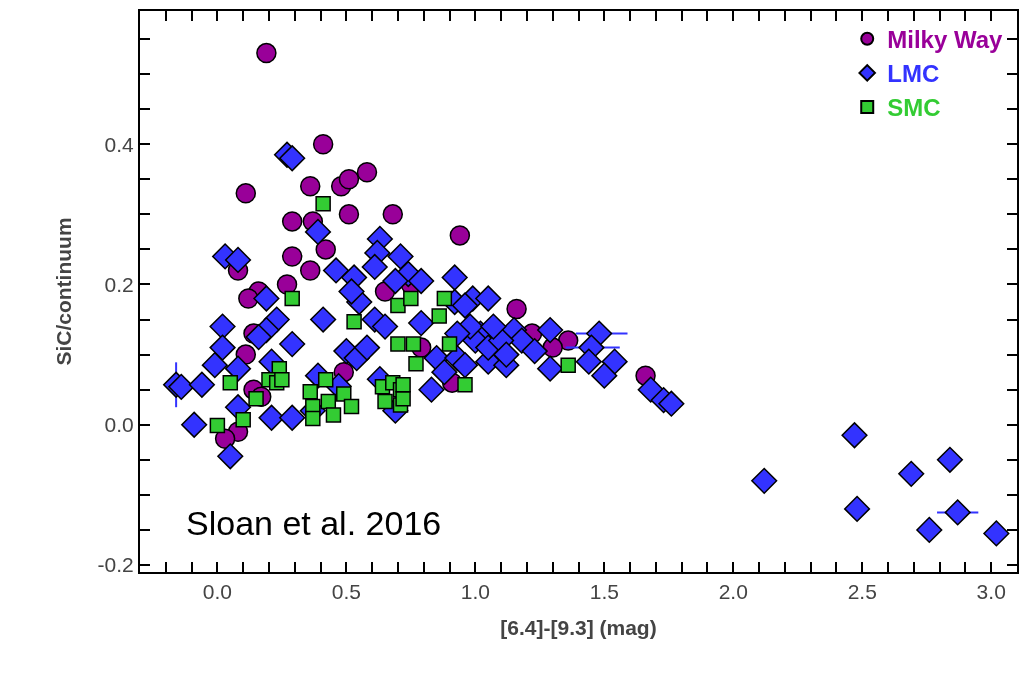 Image resolution: width=1031 pixels, height=682 pixels. What do you see at coordinates (119, 284) in the screenshot?
I see `y-tick-label: 0.2` at bounding box center [119, 284].